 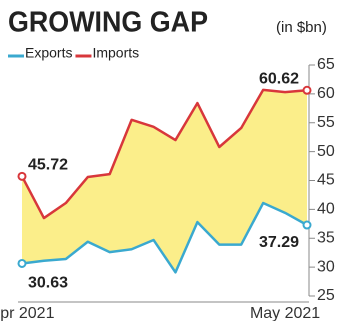 I want to click on y-tick-label: 50, so click(x=326, y=151).